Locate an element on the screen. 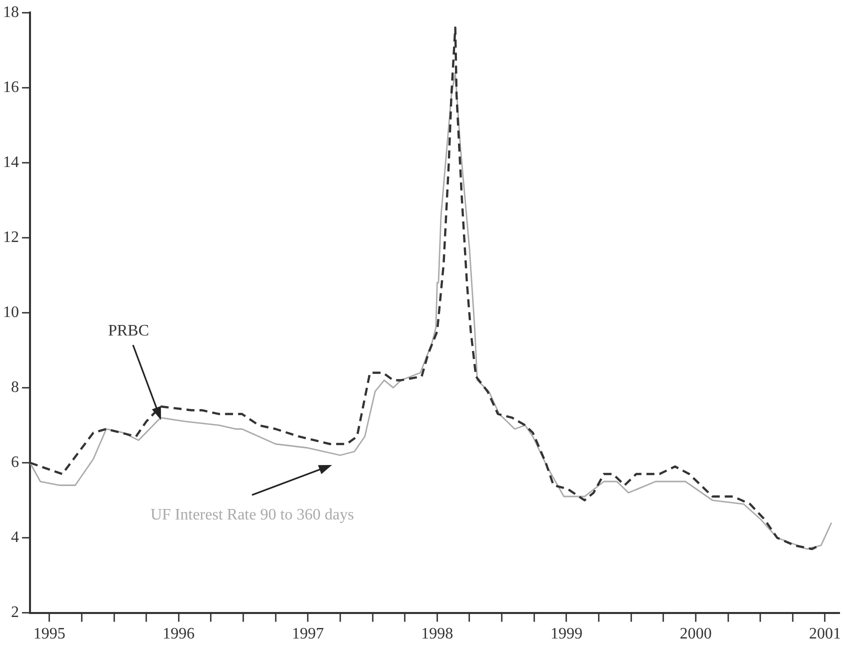  text: UF Interest Rate 90 to 360 days is located at coordinates (252, 515).